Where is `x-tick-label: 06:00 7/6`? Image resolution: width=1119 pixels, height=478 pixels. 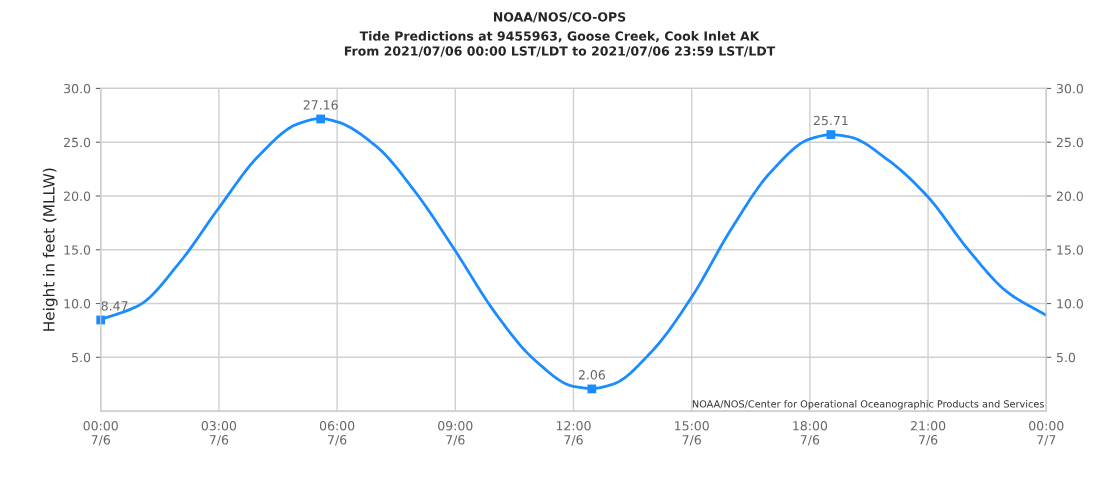
x-tick-label: 06:00 7/6 is located at coordinates (337, 433).